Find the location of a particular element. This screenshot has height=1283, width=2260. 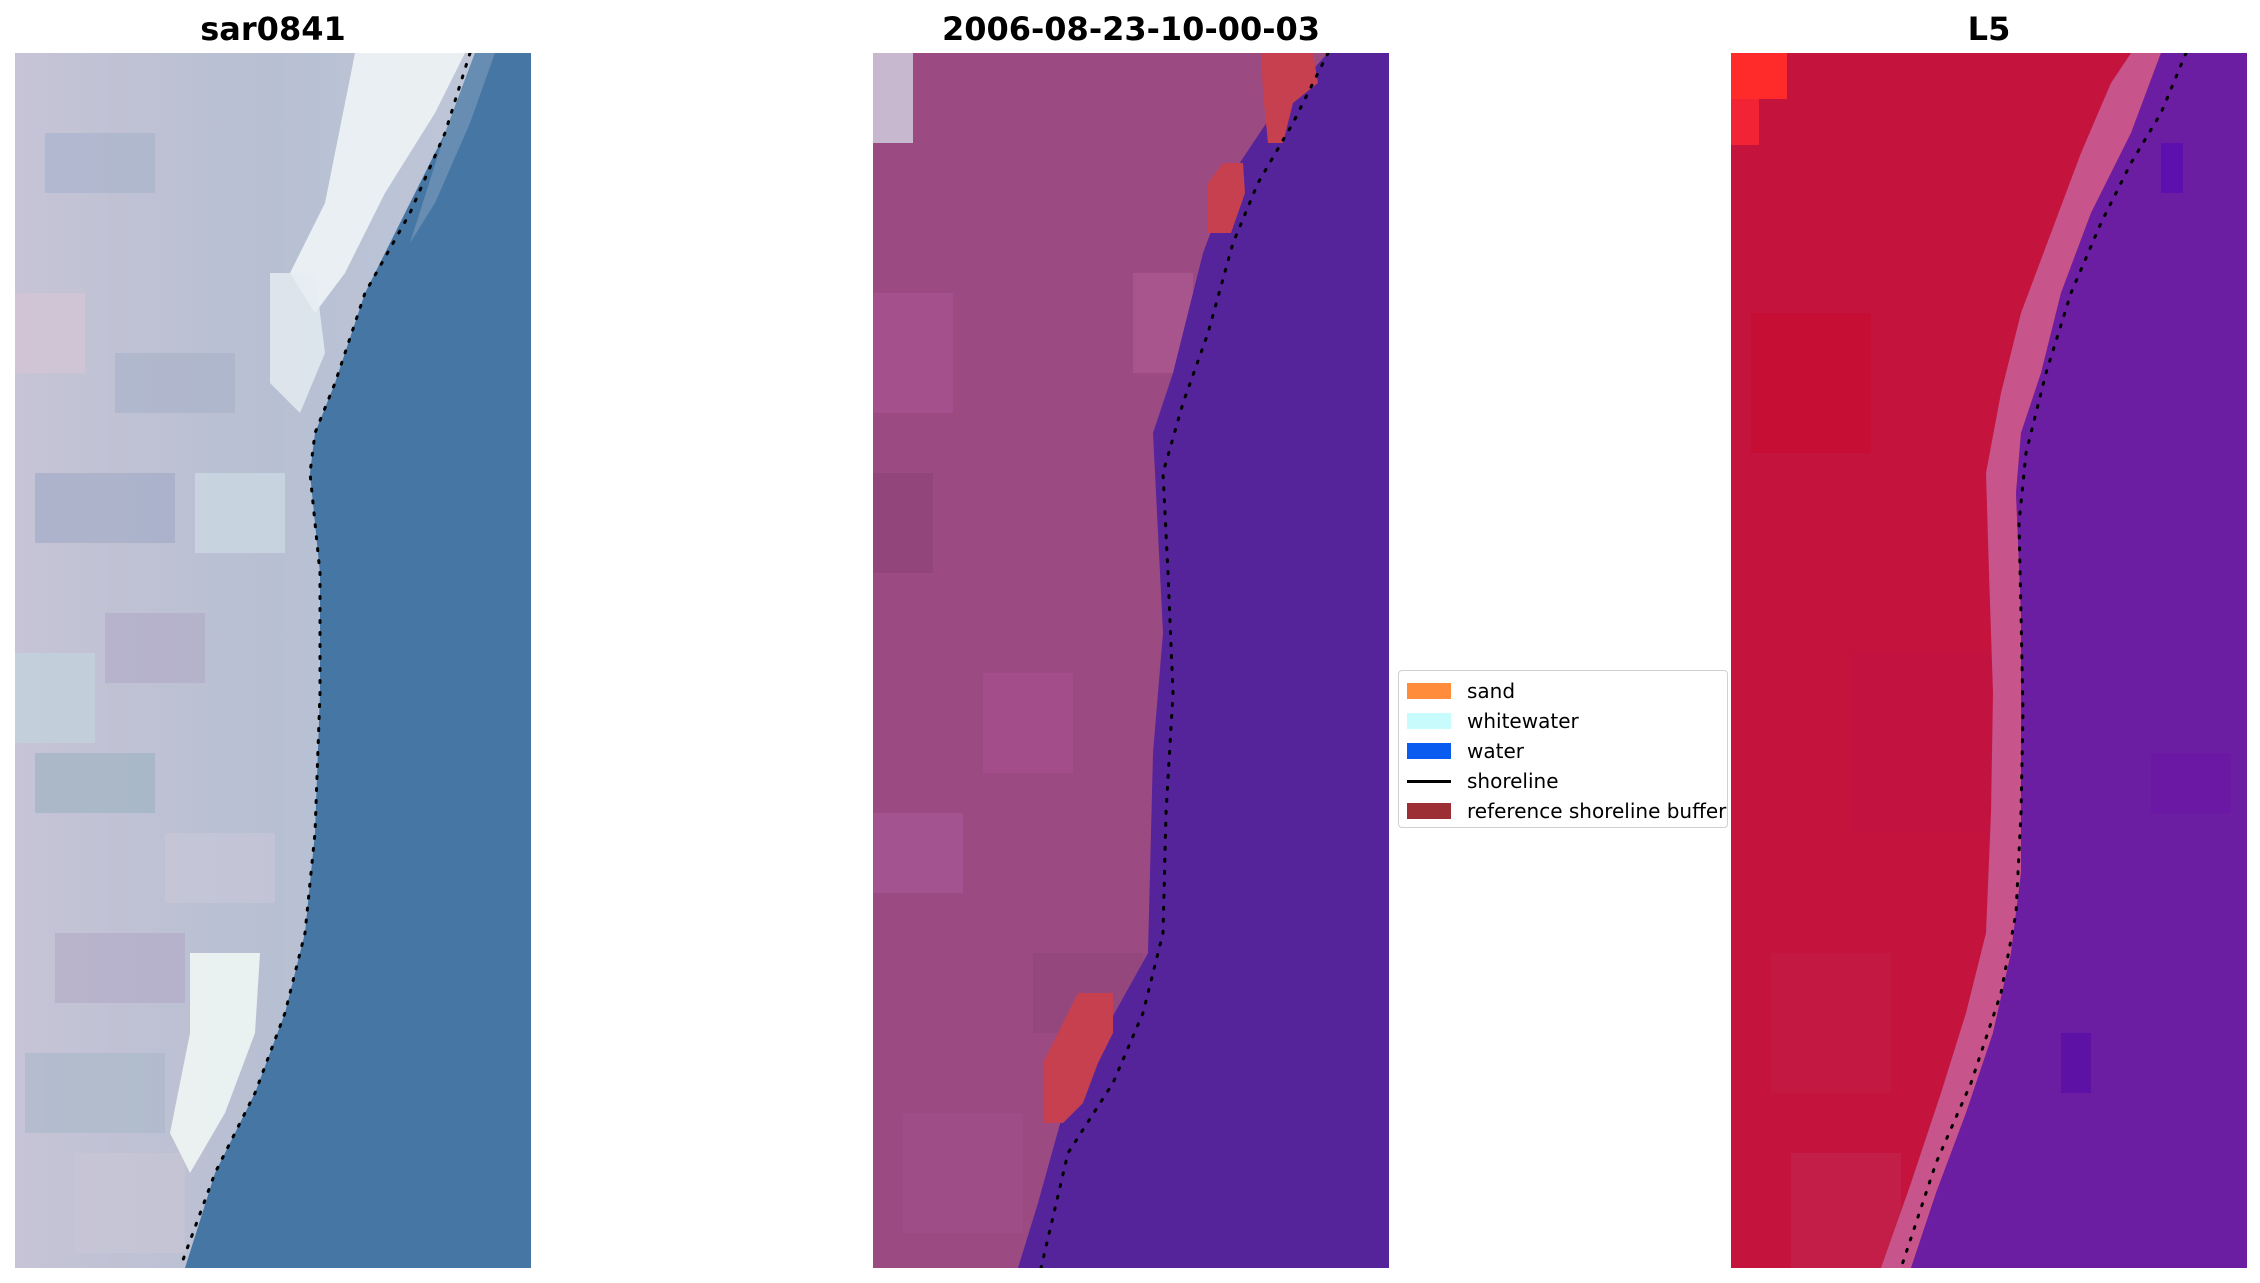

legend-item-water: water is located at coordinates (1465, 751).